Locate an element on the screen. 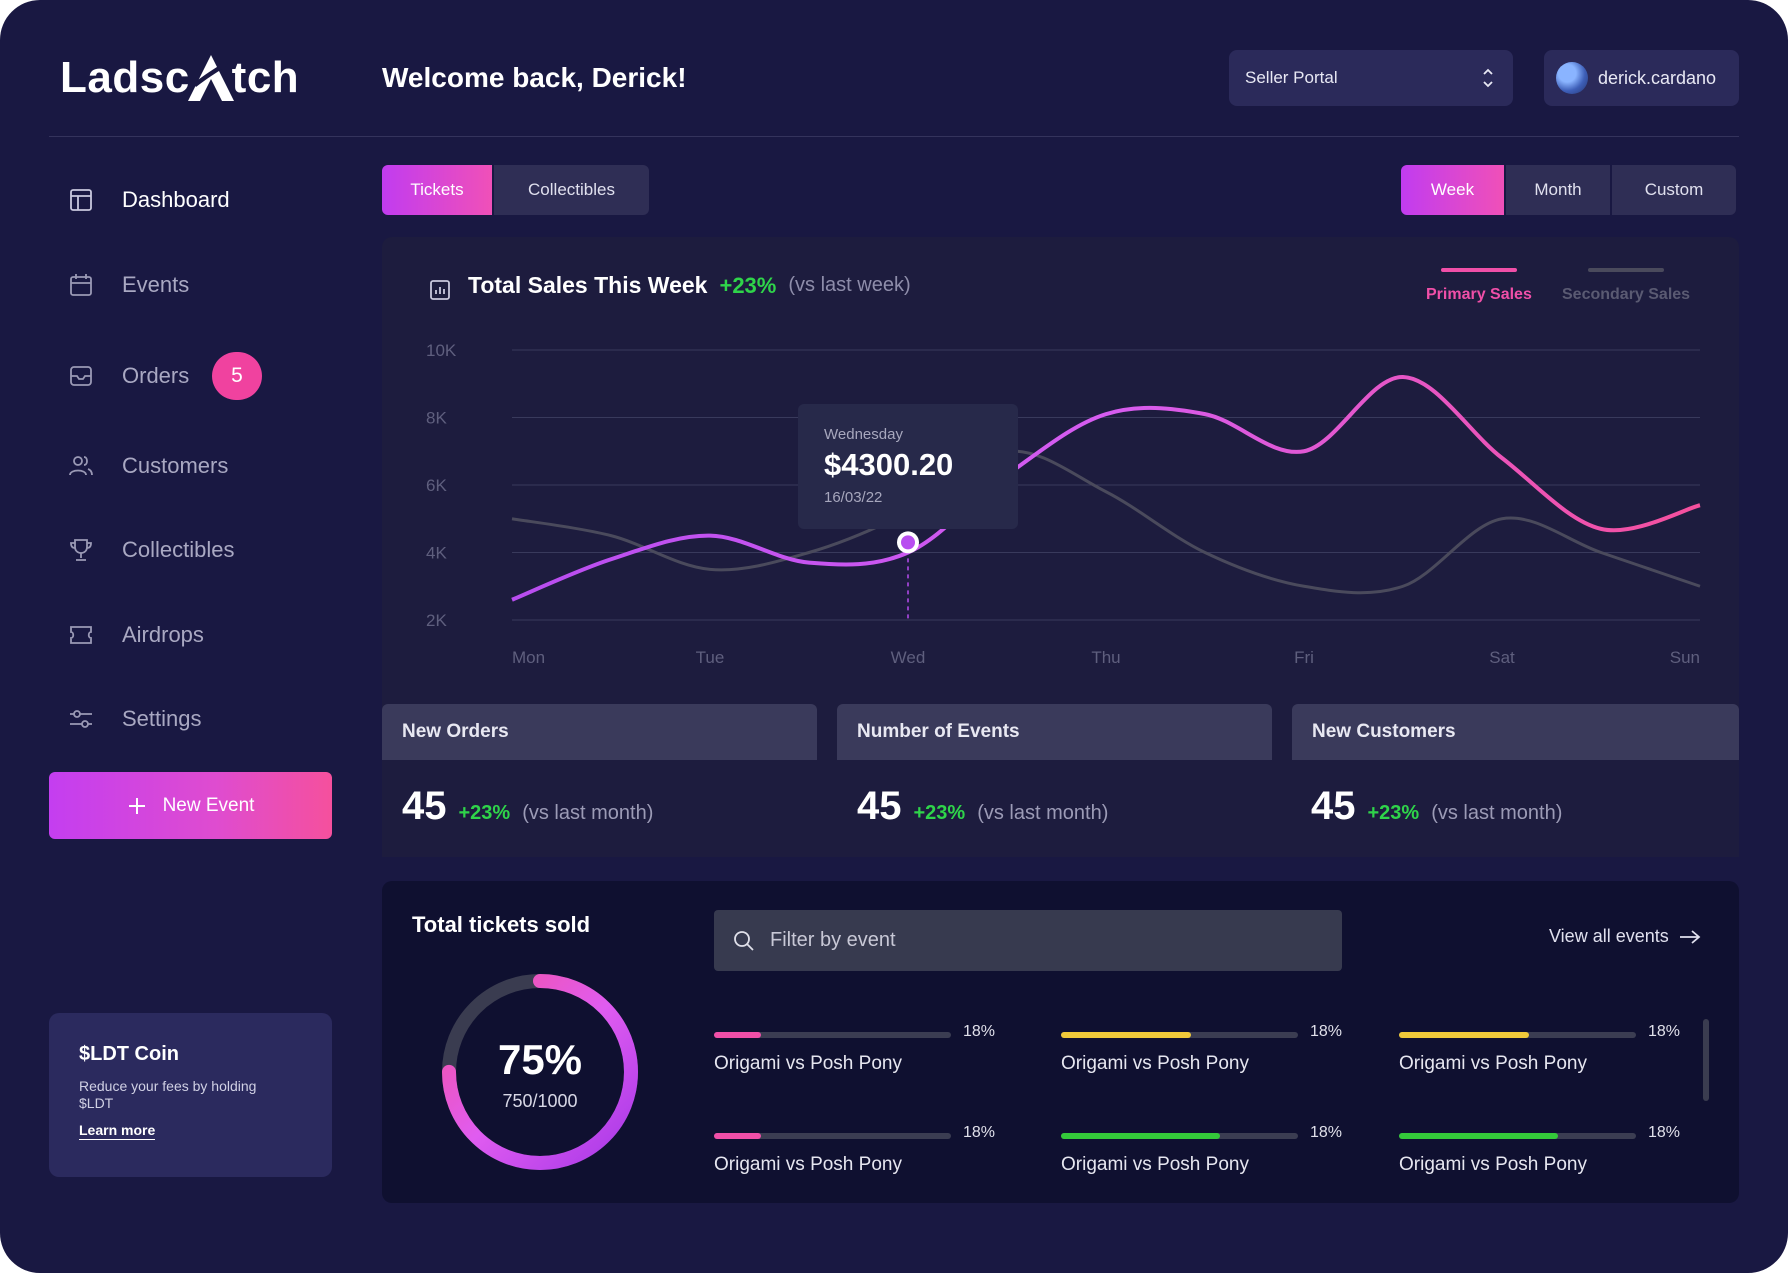 The width and height of the screenshot is (1788, 1273). header-divider is located at coordinates (894, 136).